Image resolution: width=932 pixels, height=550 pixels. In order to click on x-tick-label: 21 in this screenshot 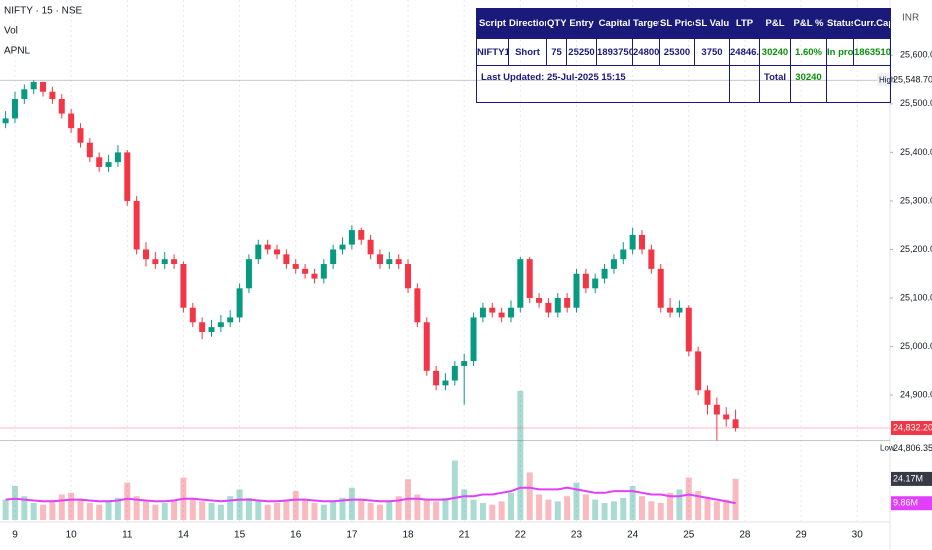, I will do `click(465, 535)`.